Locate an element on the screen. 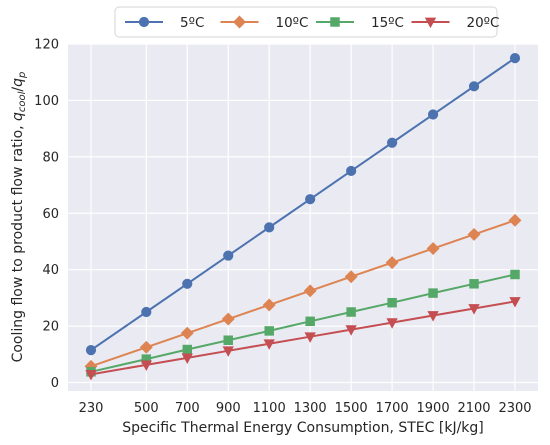 The width and height of the screenshot is (550, 445). legend-label: 15ºC is located at coordinates (387, 23).